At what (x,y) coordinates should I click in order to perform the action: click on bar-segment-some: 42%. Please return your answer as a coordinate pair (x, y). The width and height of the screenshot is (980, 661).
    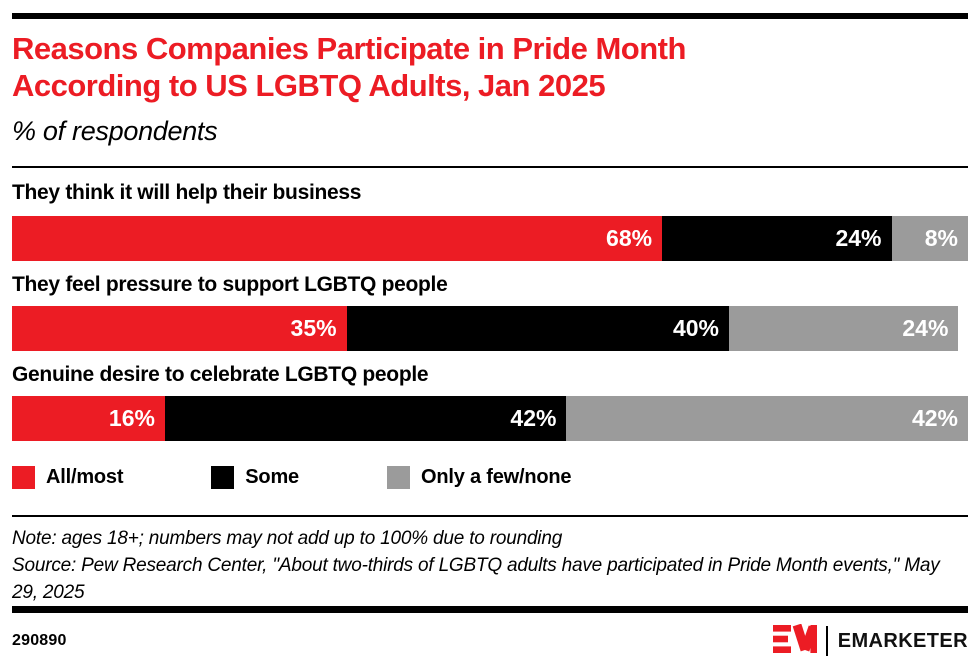
    Looking at the image, I should click on (365, 418).